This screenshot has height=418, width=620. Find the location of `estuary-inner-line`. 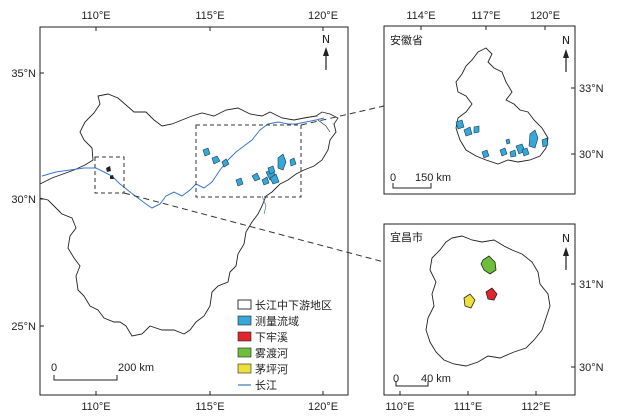

estuary-inner-line is located at coordinates (324, 126).